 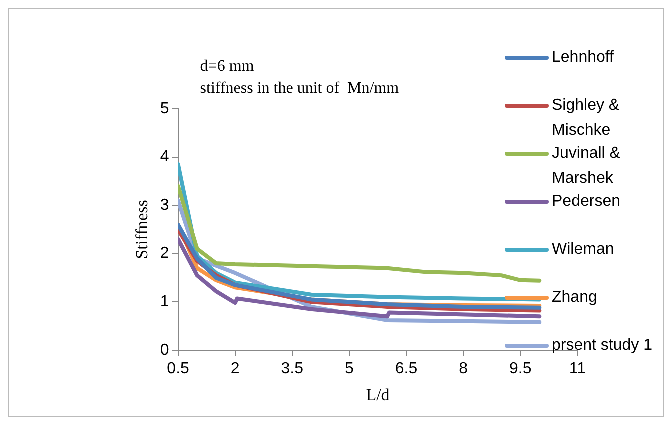 I want to click on legend-label: Juvinall & Marshek, so click(x=587, y=166).